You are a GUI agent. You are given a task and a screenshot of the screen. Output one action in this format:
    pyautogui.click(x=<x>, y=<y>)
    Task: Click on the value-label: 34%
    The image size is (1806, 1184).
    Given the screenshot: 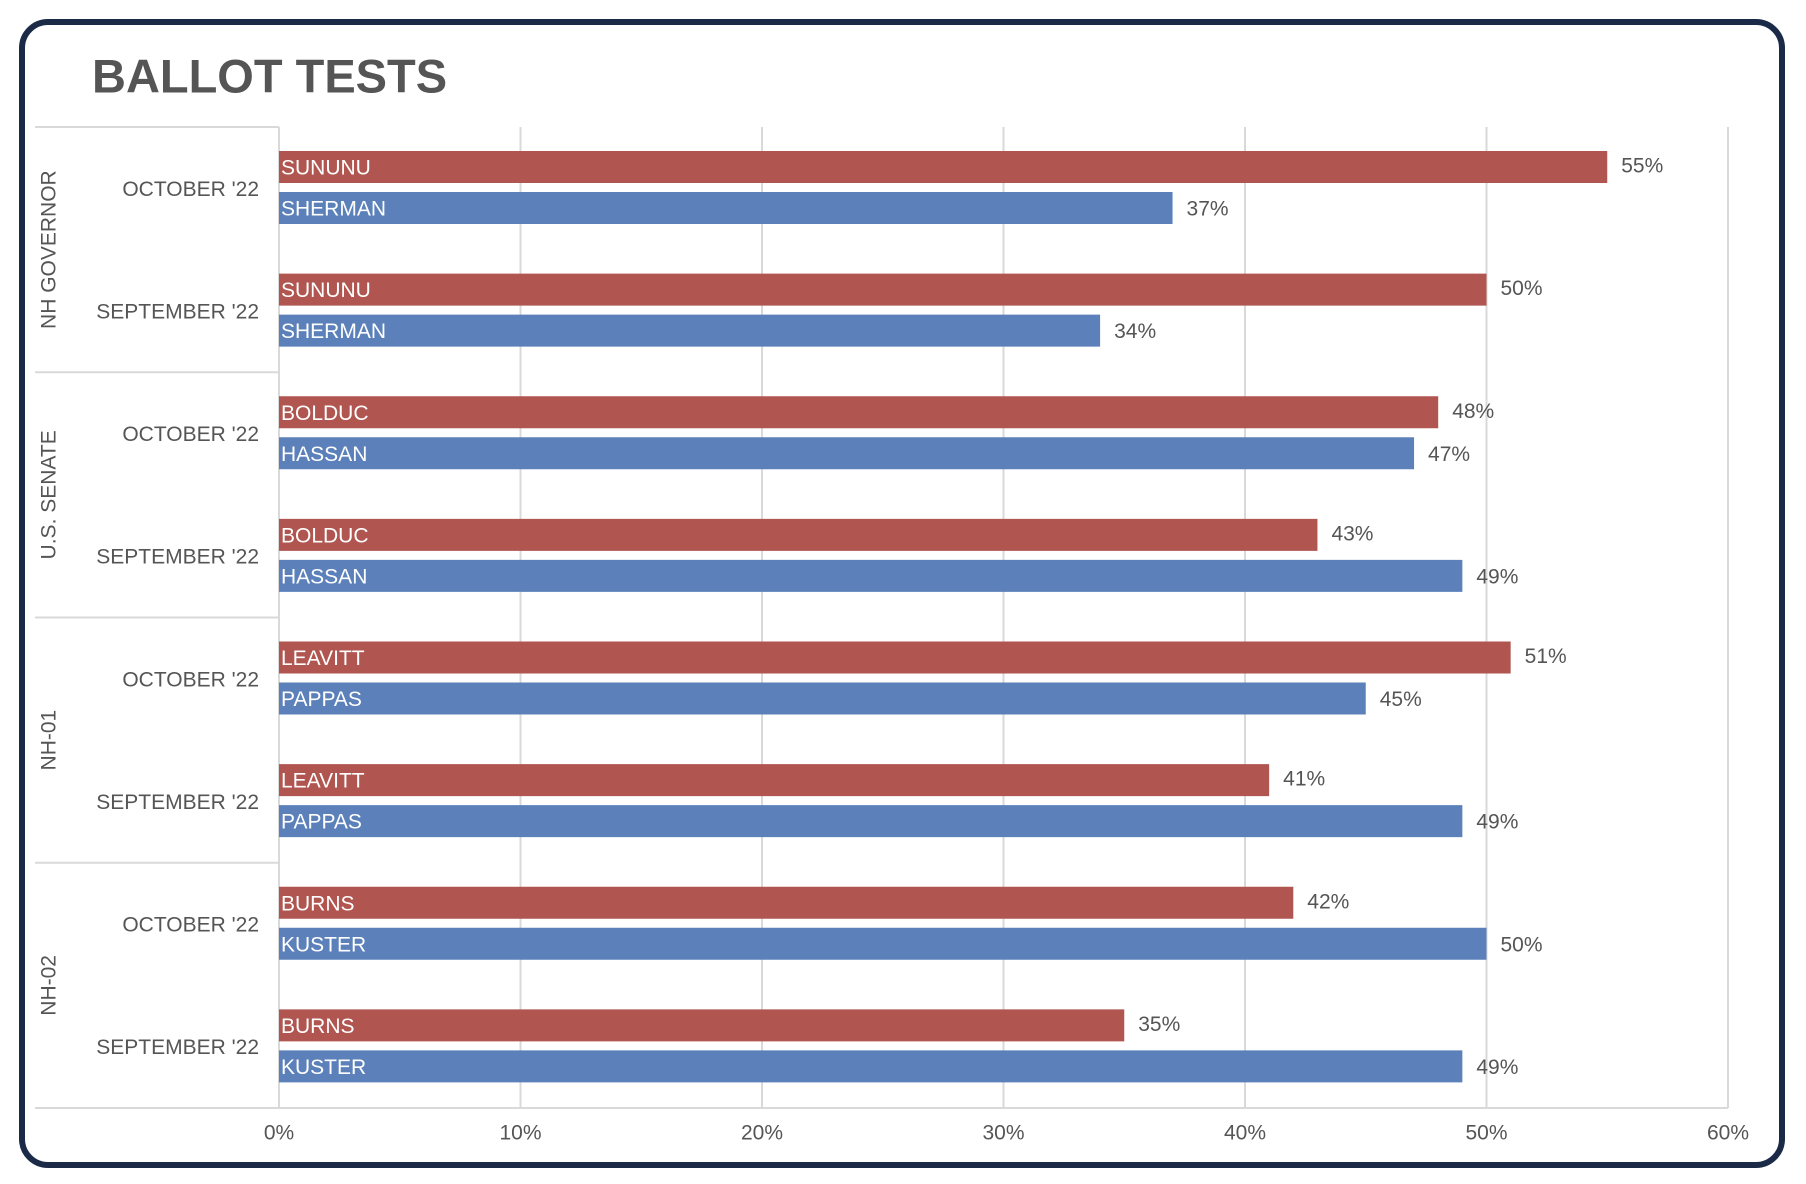 What is the action you would take?
    pyautogui.click(x=1135, y=331)
    